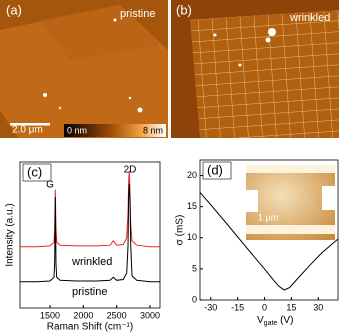 This screenshot has width=339, height=335. I want to click on x-tick-label: 2500, so click(117, 315).